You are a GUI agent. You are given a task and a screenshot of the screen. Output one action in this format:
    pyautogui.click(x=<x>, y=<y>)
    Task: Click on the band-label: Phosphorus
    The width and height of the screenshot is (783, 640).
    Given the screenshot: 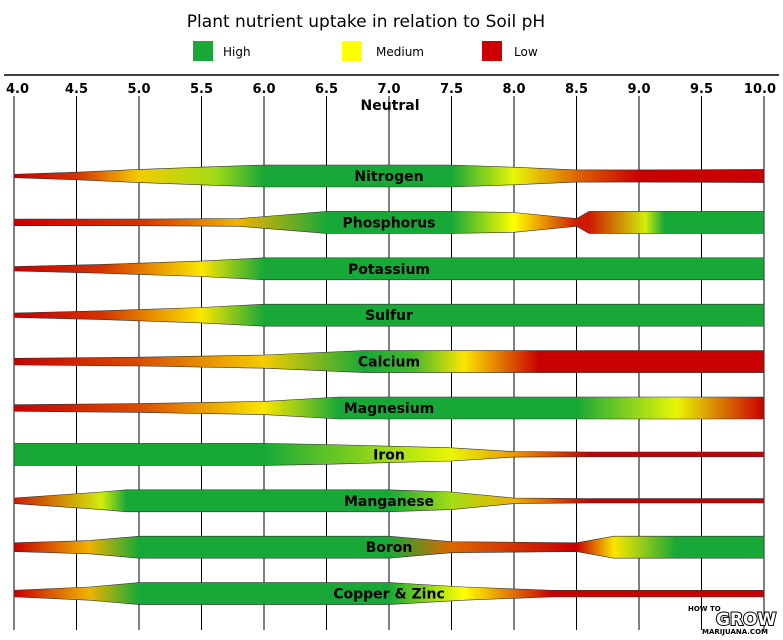 What is the action you would take?
    pyautogui.click(x=389, y=223)
    